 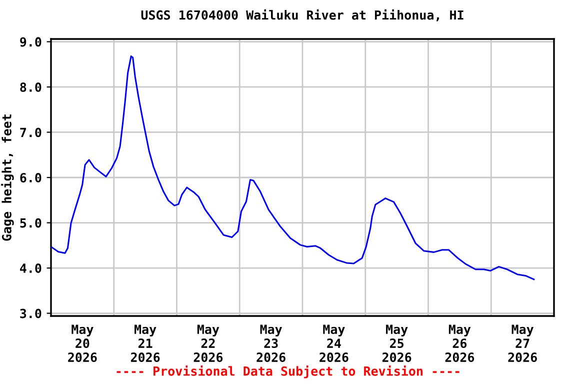 I want to click on x-tick-label: May 20 2026, so click(x=82, y=343).